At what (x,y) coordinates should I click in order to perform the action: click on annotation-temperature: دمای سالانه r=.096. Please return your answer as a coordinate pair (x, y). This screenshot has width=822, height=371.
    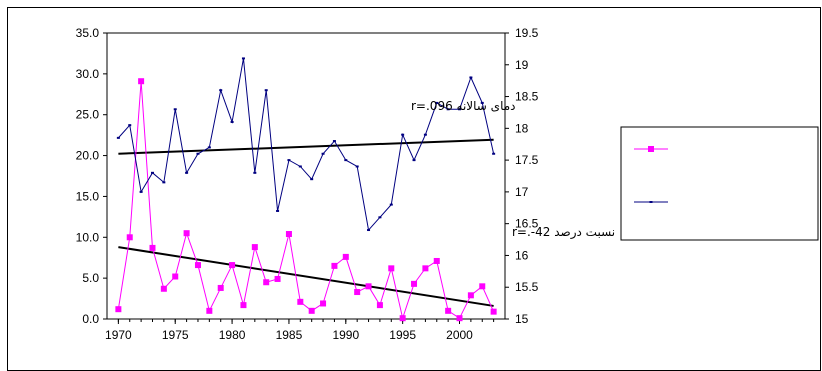
    Looking at the image, I should click on (463, 106).